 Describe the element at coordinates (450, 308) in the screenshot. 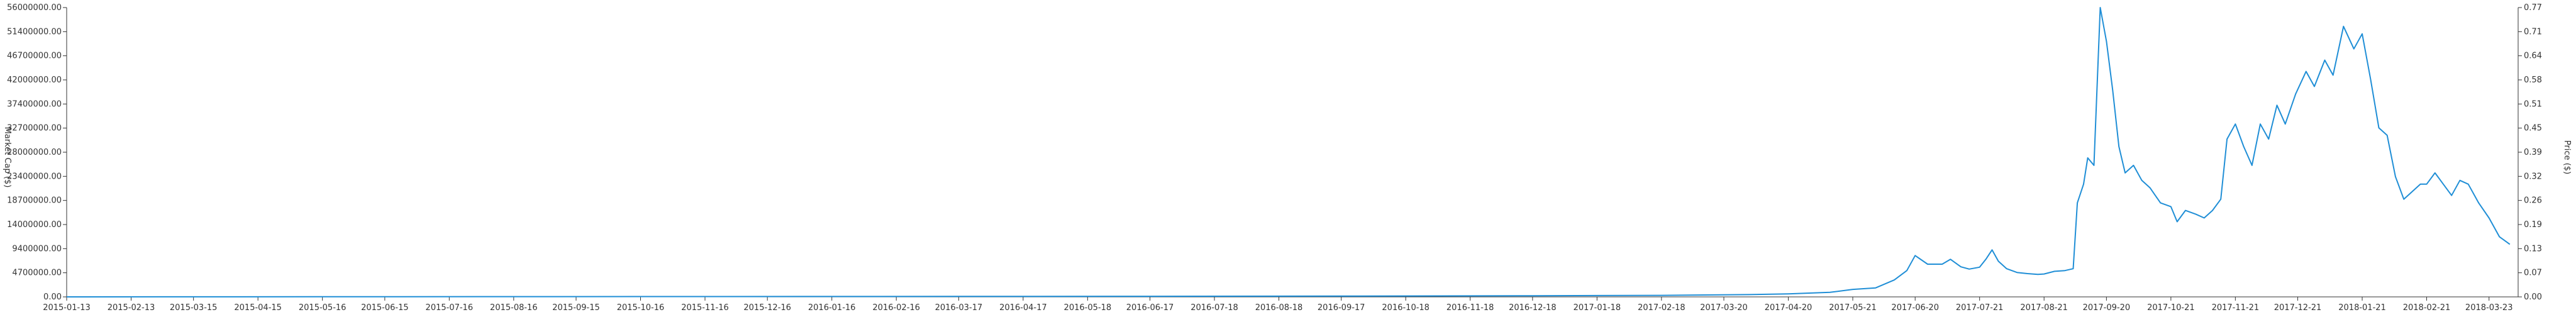

I see `x-tick-label: 2015-07-16` at that location.